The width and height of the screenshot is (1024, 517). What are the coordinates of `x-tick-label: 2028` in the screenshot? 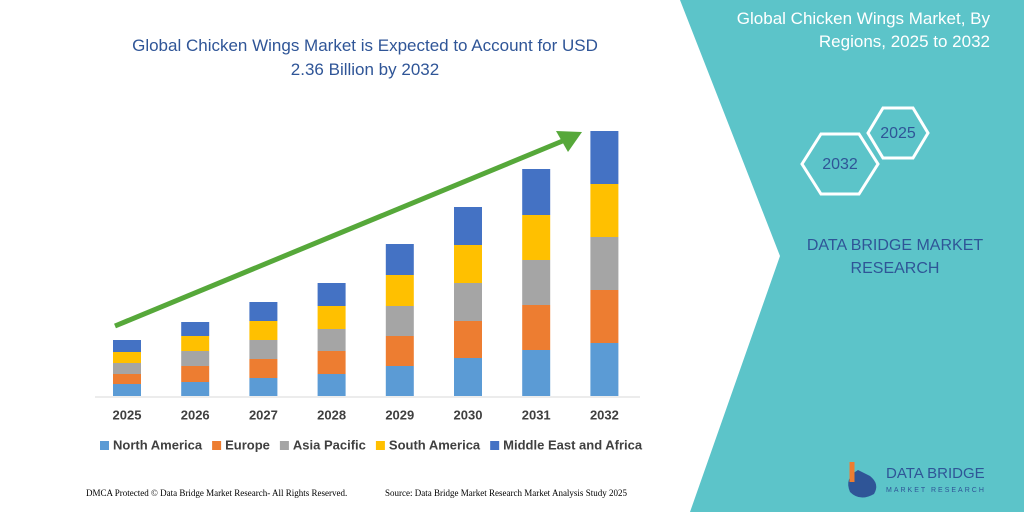 It's located at (331, 414).